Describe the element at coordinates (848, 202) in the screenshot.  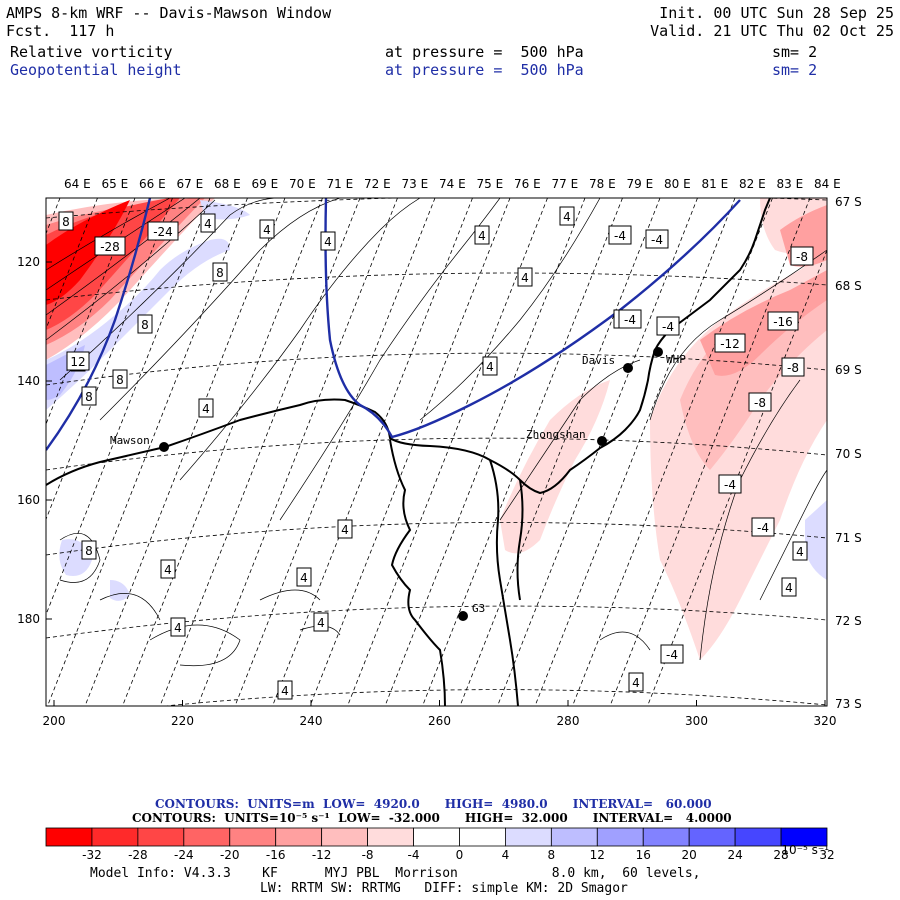
I see `lat-label: 67 S` at that location.